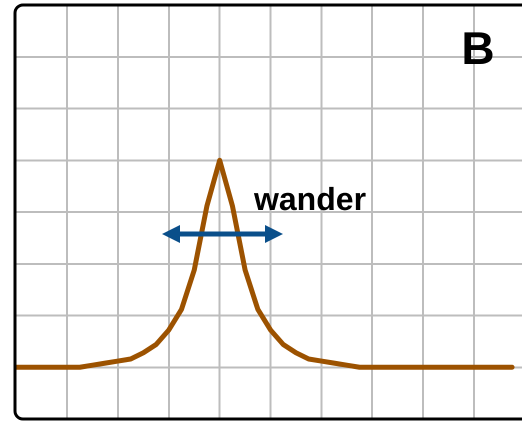  I want to click on annotation: wander, so click(309, 199).